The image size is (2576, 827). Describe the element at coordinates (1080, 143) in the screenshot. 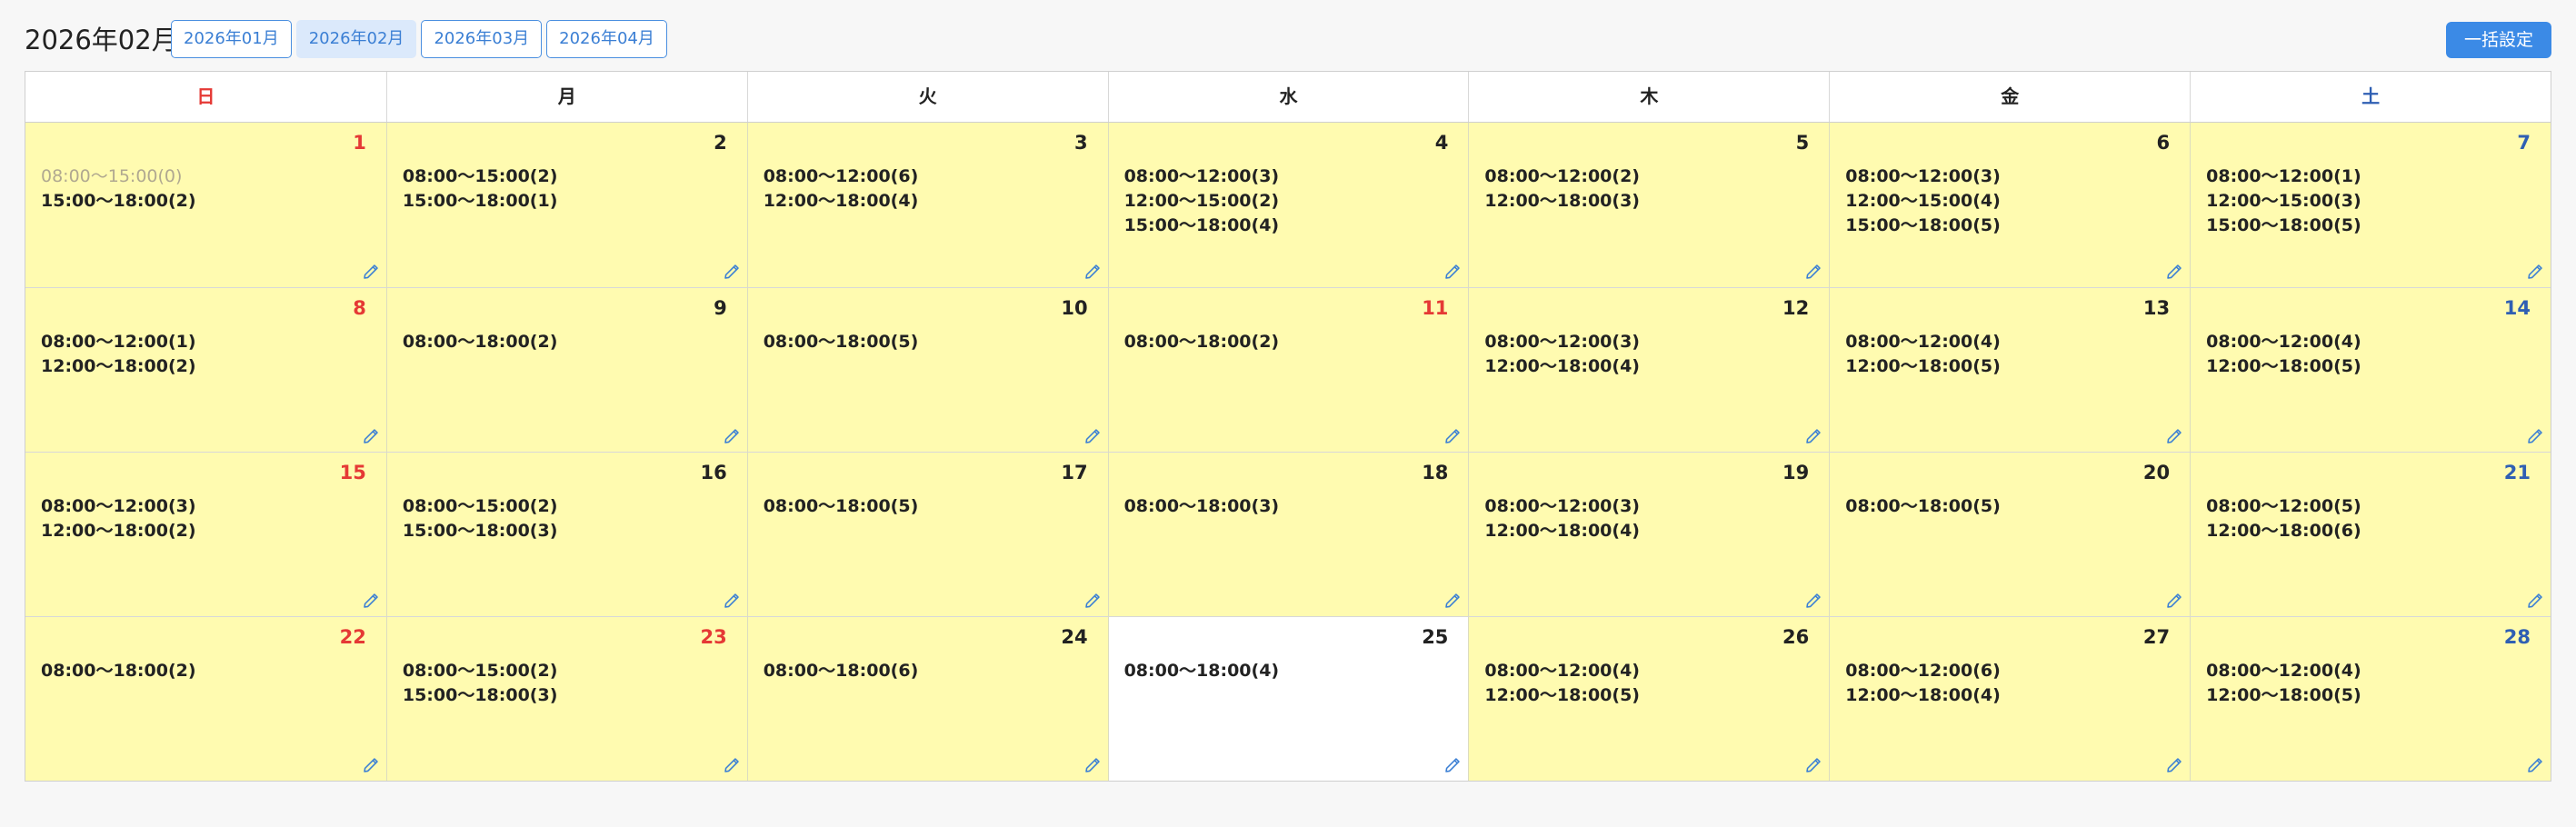

I see `day-number: 3` at that location.